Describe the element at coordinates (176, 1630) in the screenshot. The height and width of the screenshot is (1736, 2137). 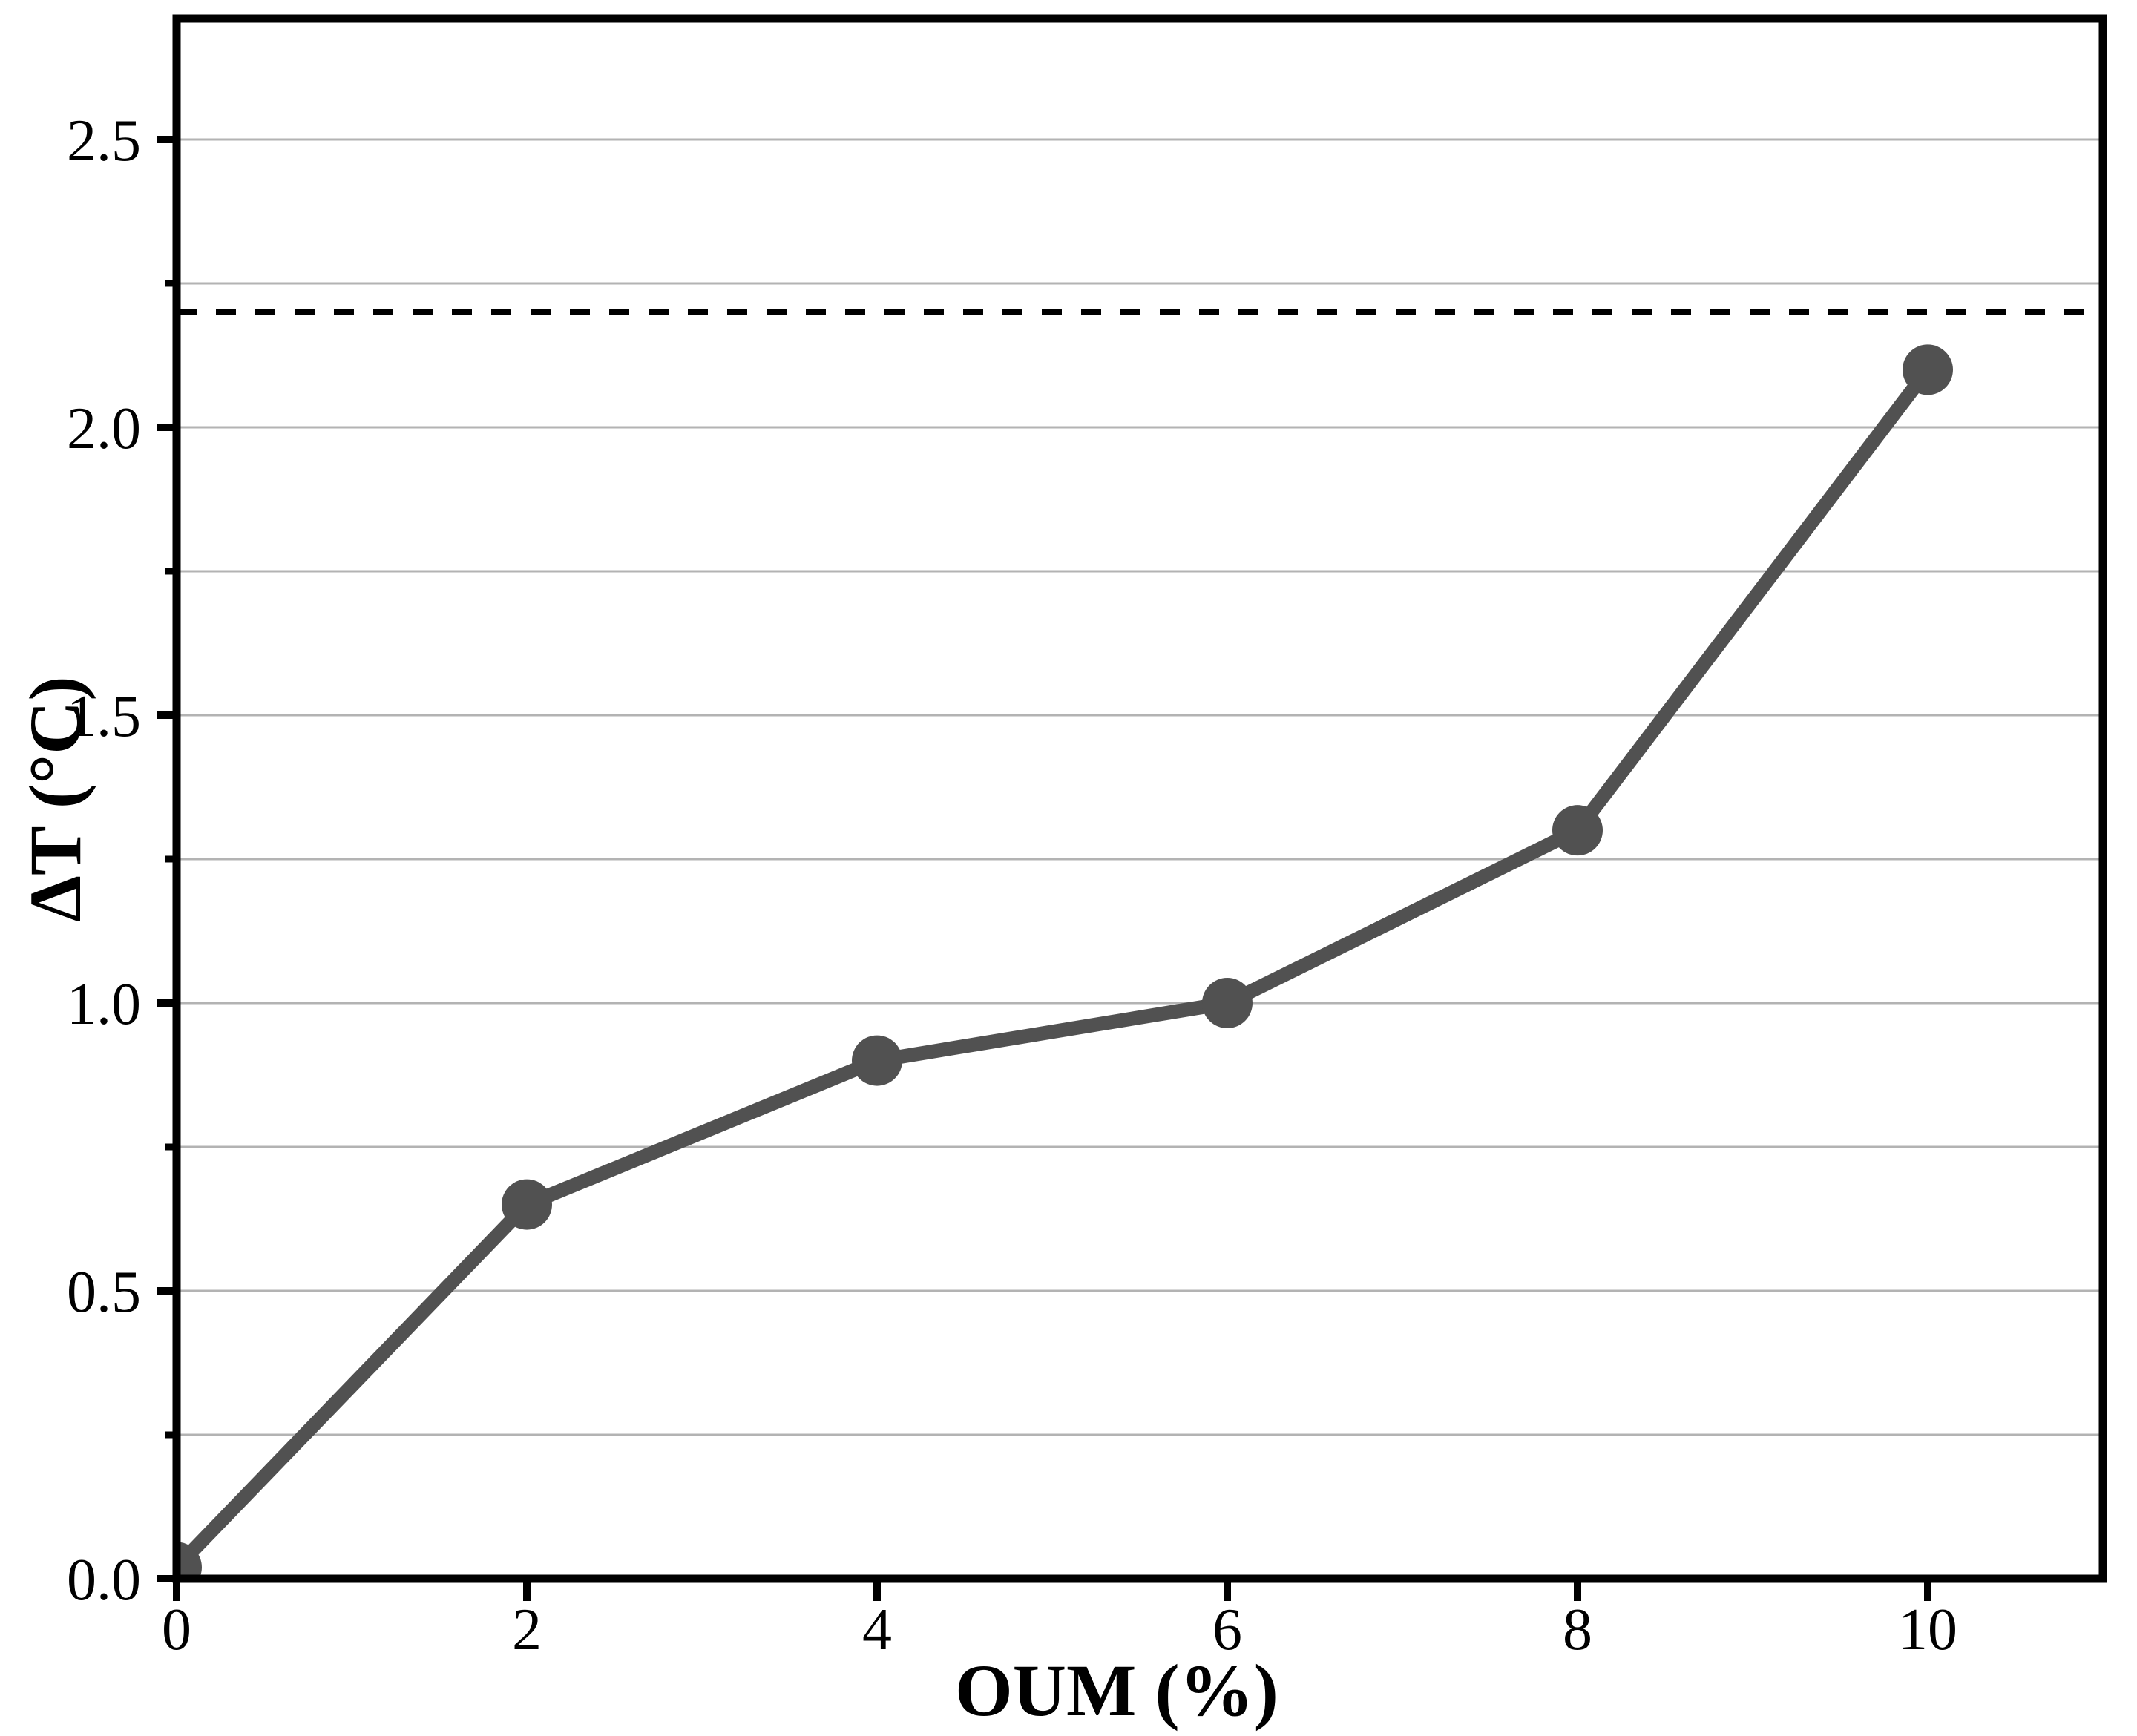
I see `x-tick-label: 0` at that location.